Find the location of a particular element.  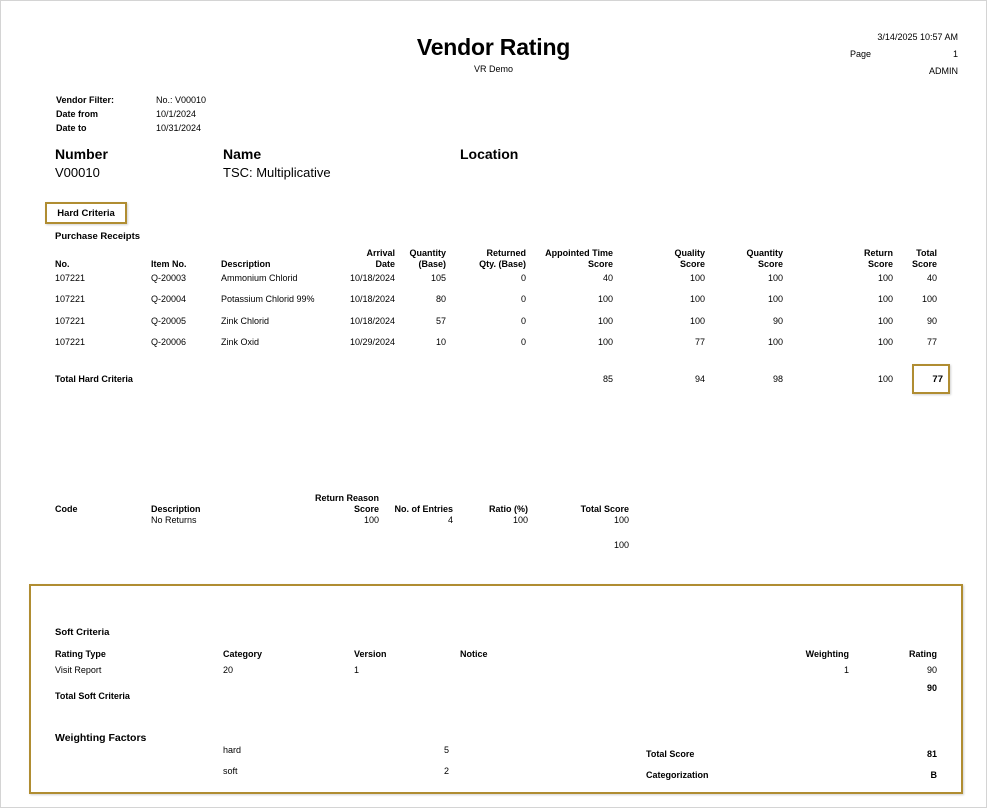

page-title: Vendor Rating is located at coordinates (493, 47).